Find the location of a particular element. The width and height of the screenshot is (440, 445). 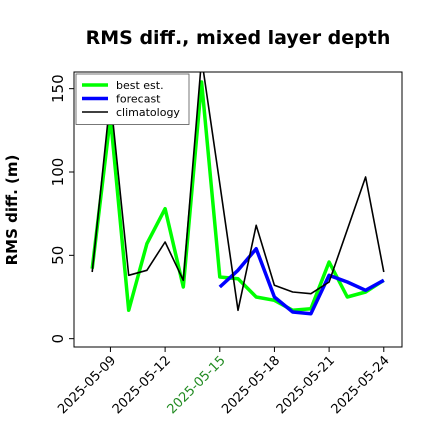

y-tick-label: 0 is located at coordinates (58, 339).